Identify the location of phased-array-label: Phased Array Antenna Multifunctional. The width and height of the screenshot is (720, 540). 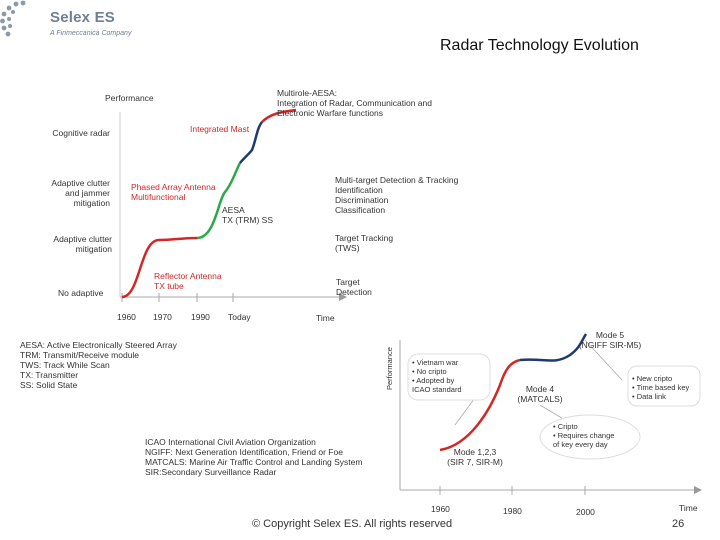
(173, 192).